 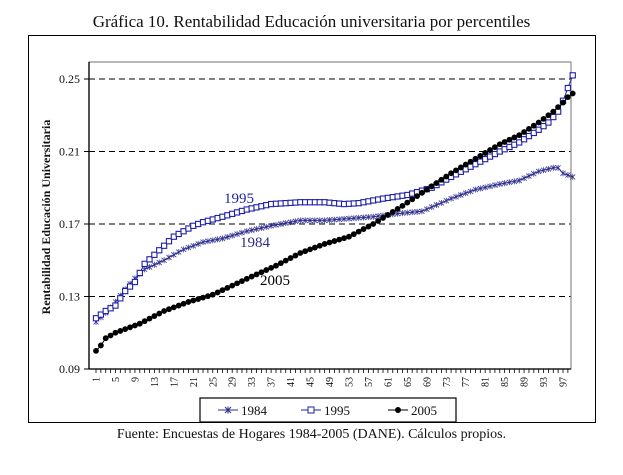 I want to click on x-tick-label: 73, so click(x=447, y=382).